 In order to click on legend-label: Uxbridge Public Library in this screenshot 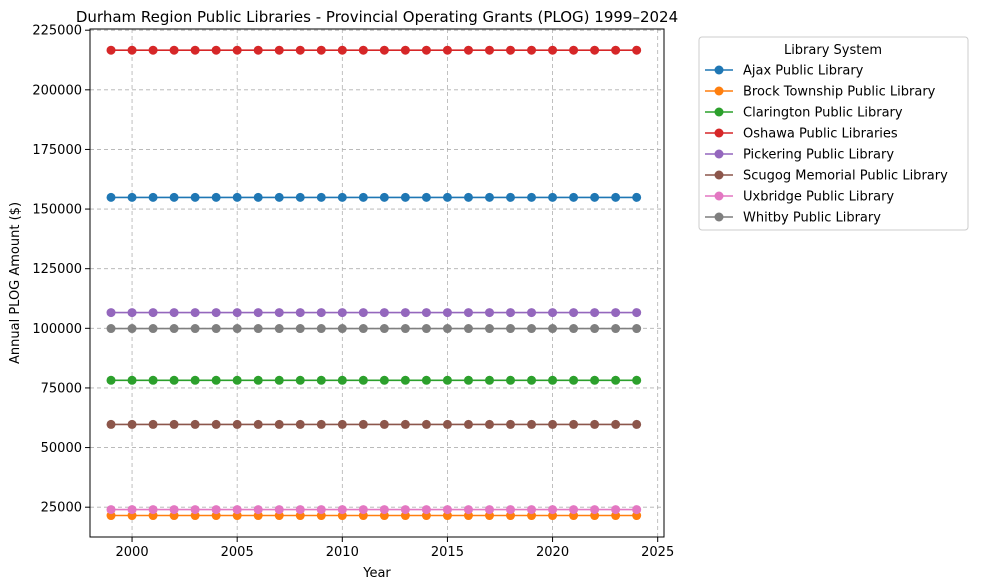, I will do `click(818, 197)`.